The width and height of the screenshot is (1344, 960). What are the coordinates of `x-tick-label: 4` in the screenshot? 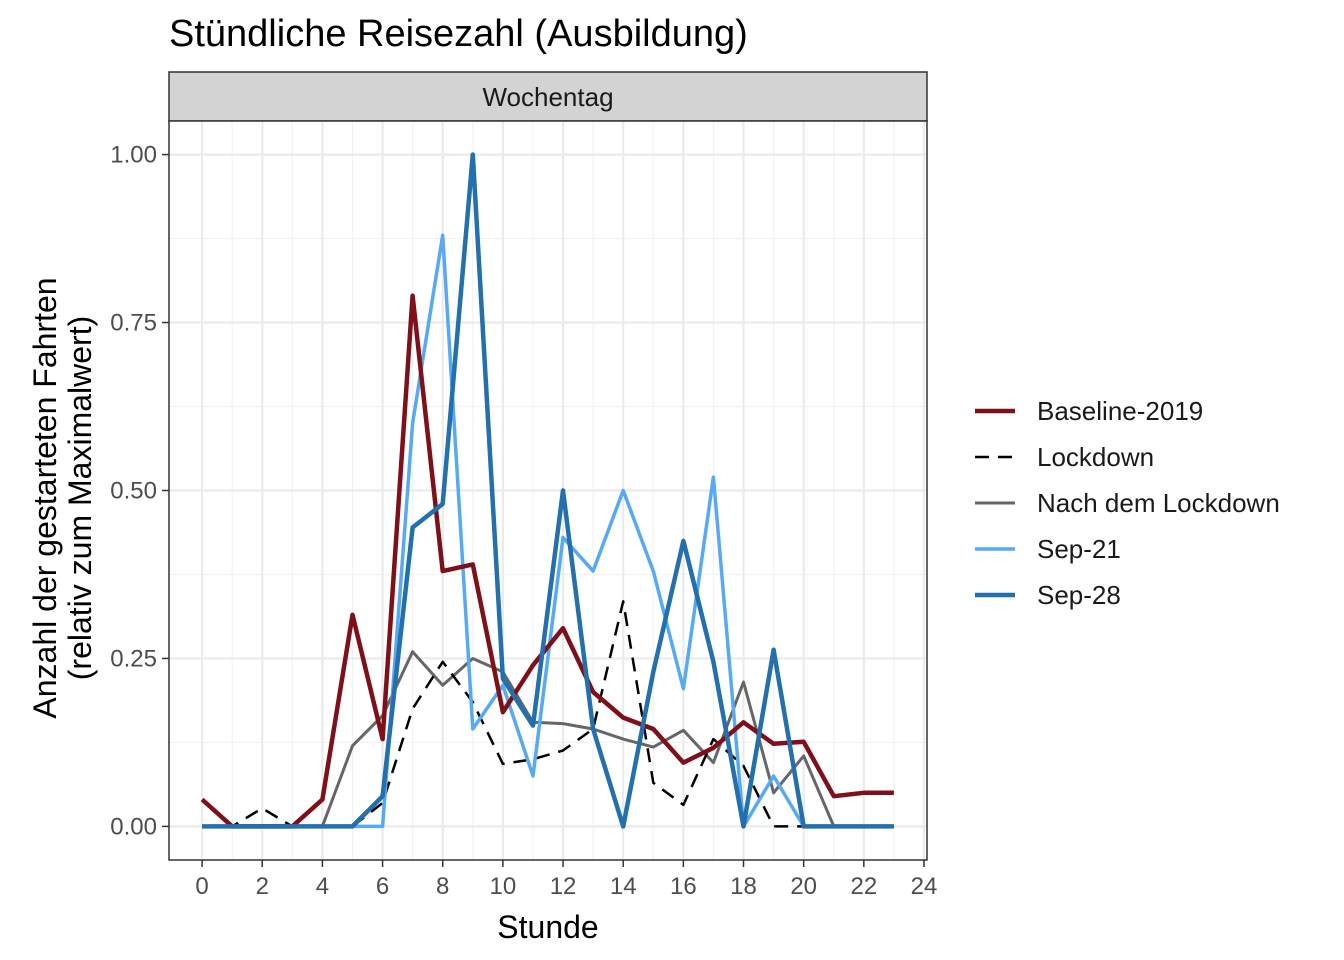 It's located at (322, 886).